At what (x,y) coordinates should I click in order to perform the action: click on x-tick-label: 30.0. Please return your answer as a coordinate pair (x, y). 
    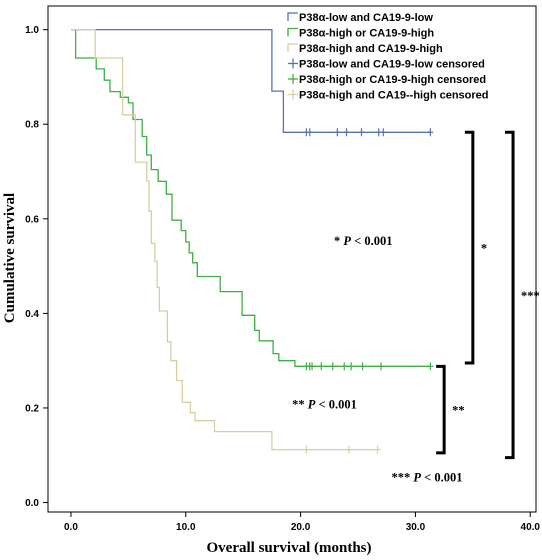
    Looking at the image, I should click on (416, 527).